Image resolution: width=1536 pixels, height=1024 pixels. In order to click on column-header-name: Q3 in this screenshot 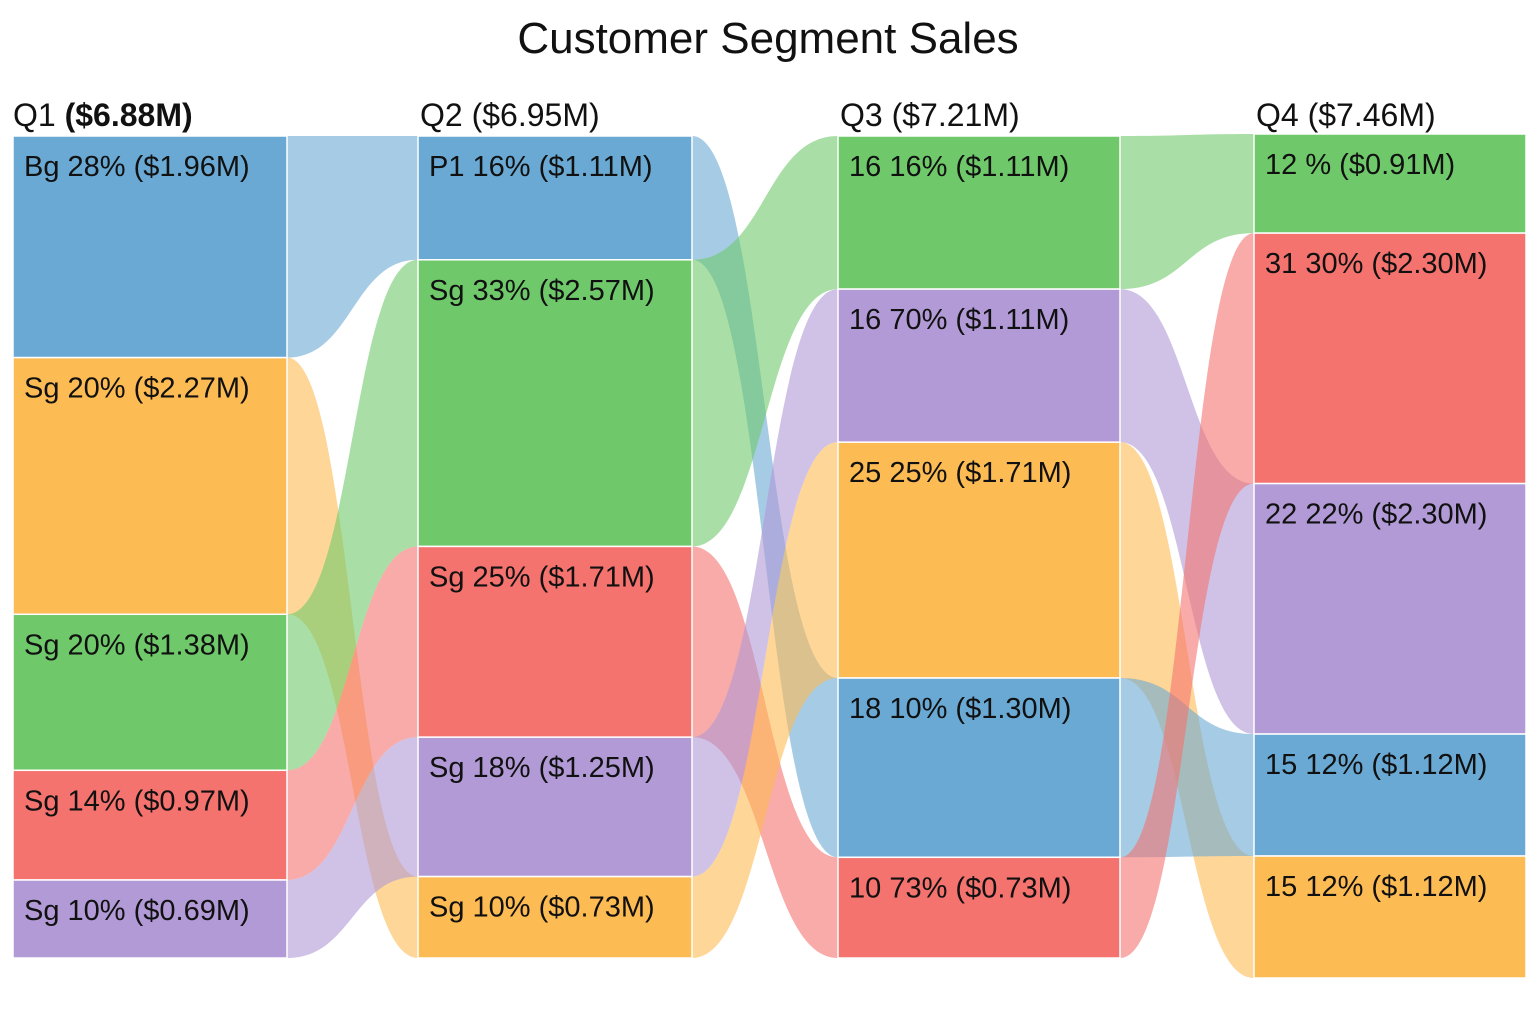, I will do `click(866, 115)`.